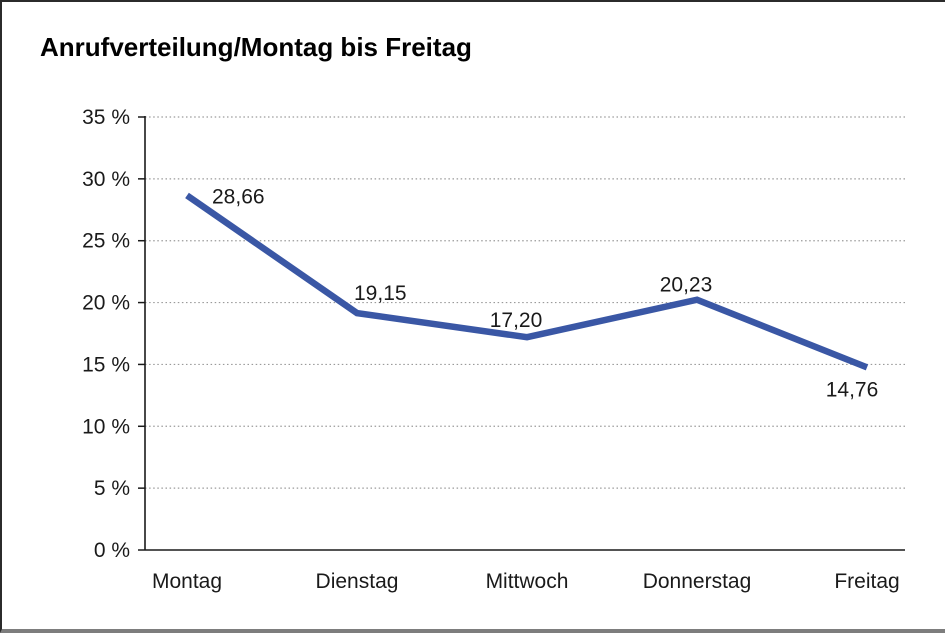 This screenshot has height=633, width=945. What do you see at coordinates (357, 581) in the screenshot?
I see `x-tick-label: Dienstag` at bounding box center [357, 581].